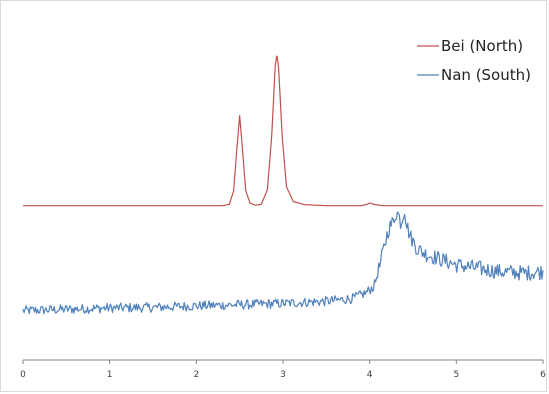  Describe the element at coordinates (370, 375) in the screenshot. I see `x-tick-label: 4` at that location.